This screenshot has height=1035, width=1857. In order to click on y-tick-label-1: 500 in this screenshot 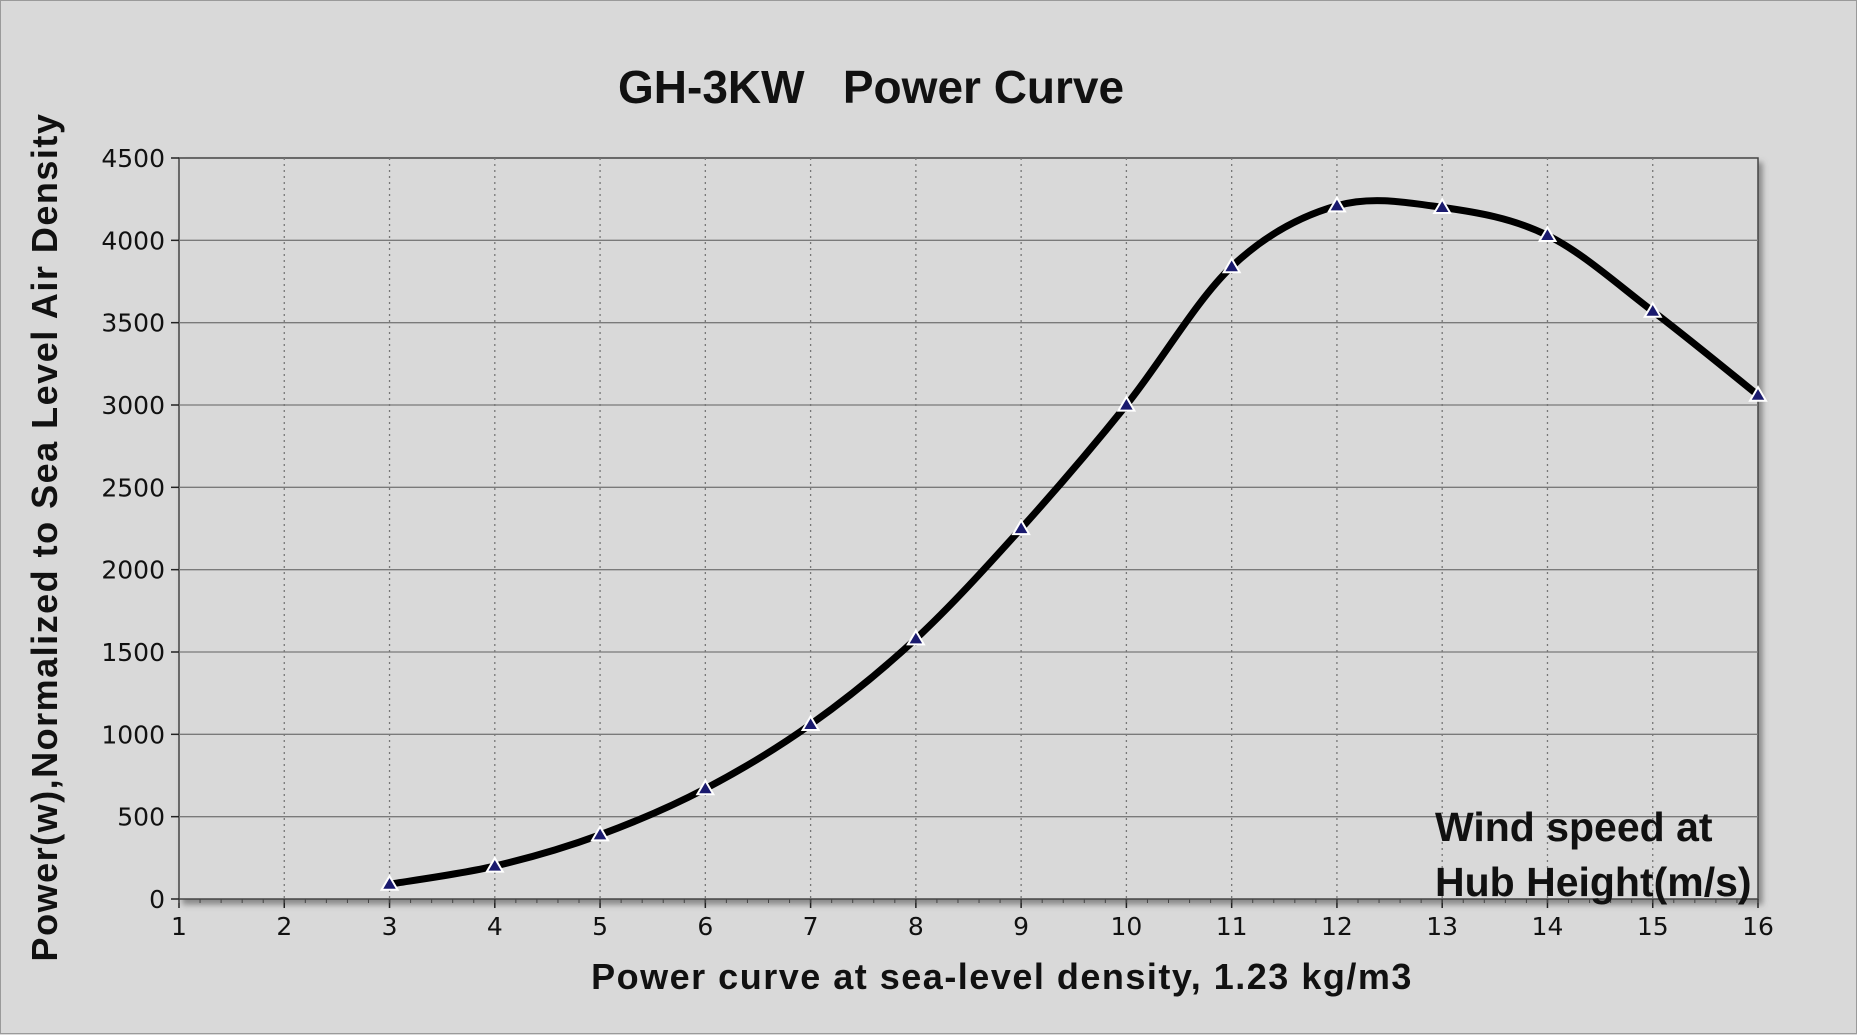, I will do `click(141, 817)`.